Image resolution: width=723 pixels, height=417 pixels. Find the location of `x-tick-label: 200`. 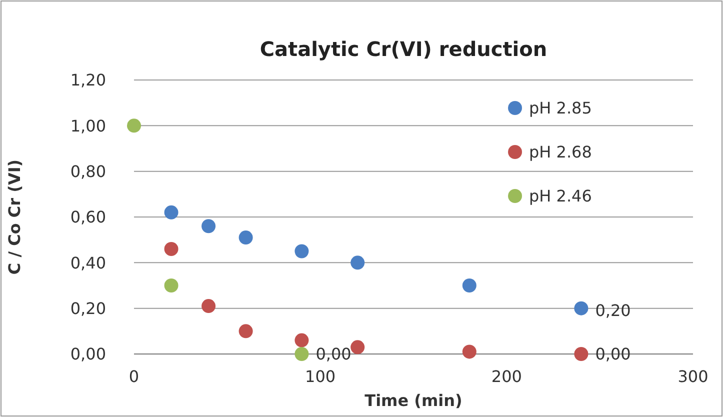

x-tick-label: 200 is located at coordinates (506, 376).